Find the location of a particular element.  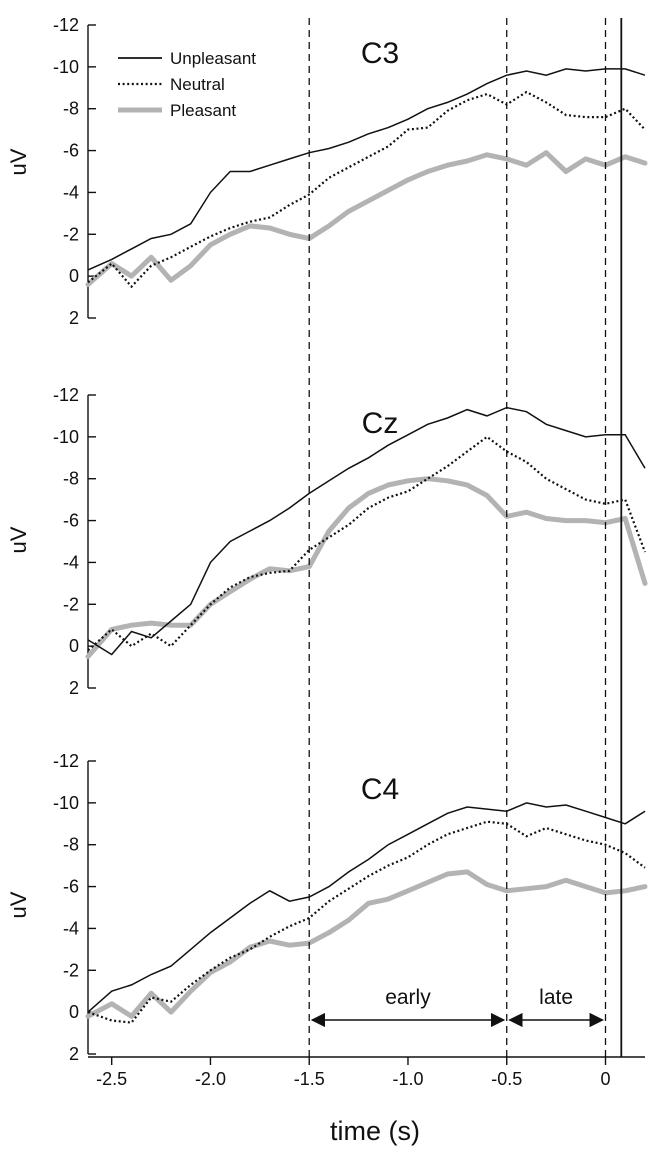

panel-title: C4 is located at coordinates (380, 789).